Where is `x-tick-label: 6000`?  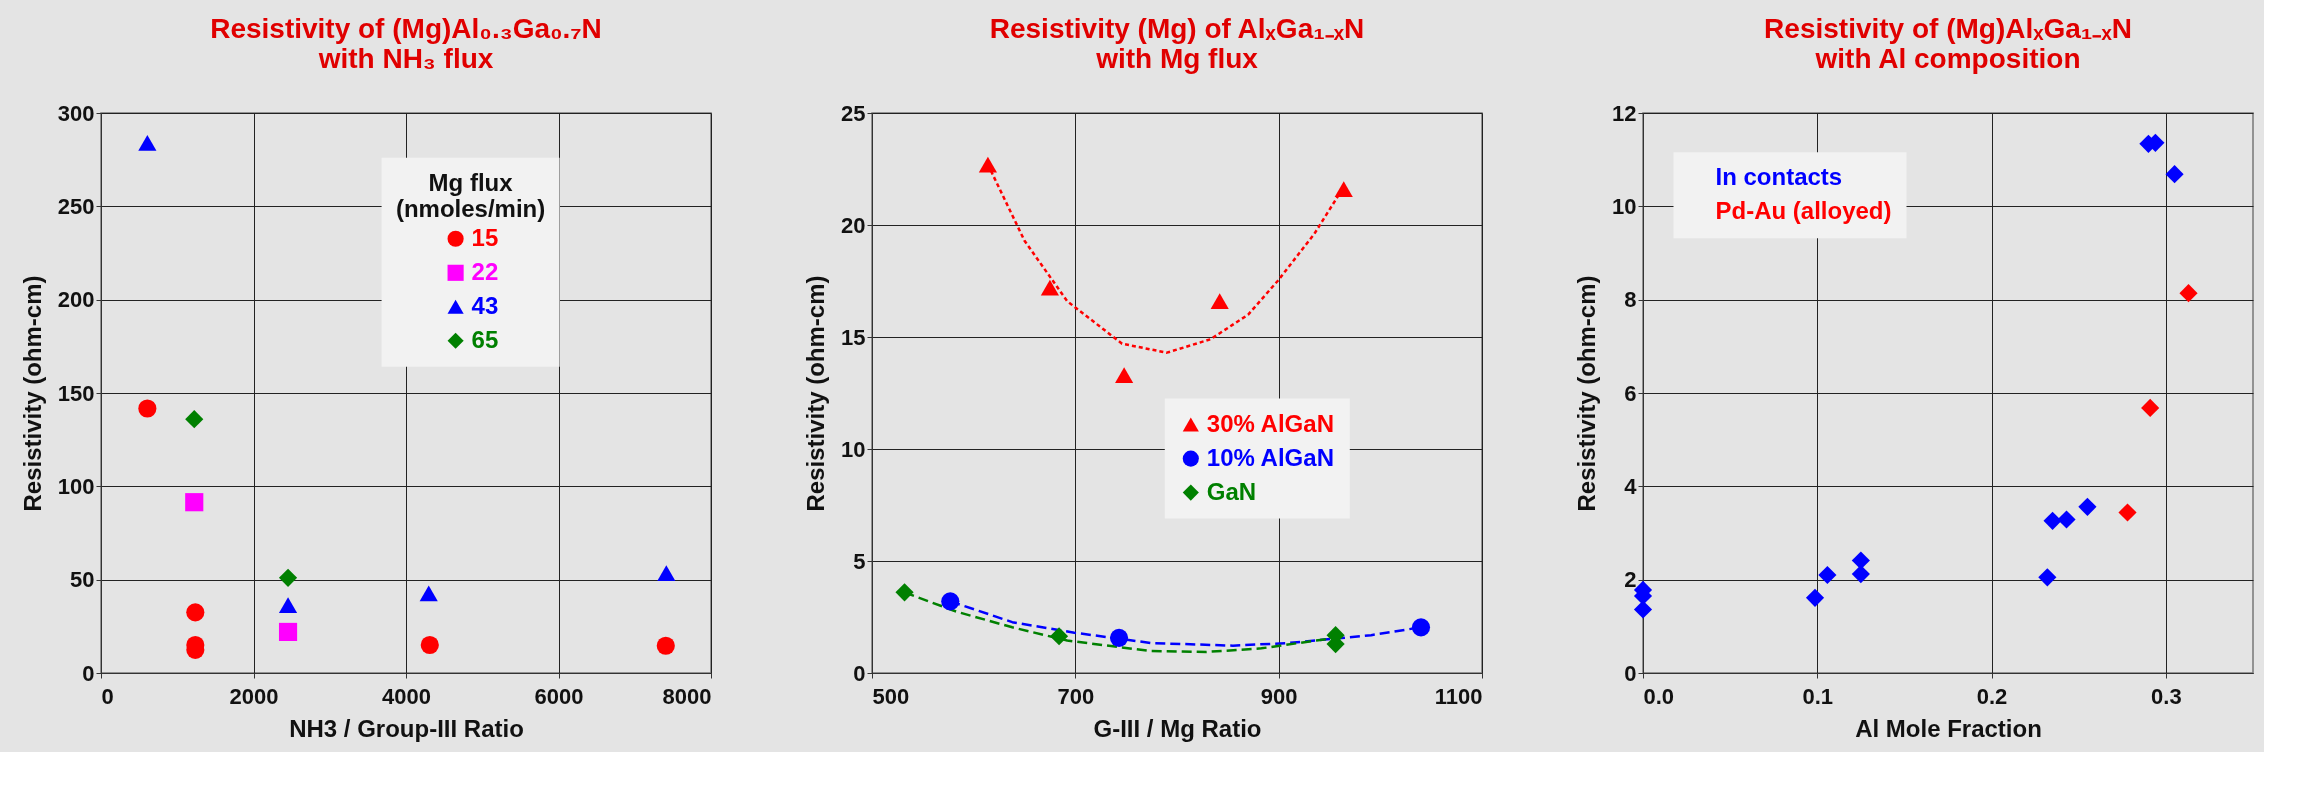
x-tick-label: 6000 is located at coordinates (559, 696).